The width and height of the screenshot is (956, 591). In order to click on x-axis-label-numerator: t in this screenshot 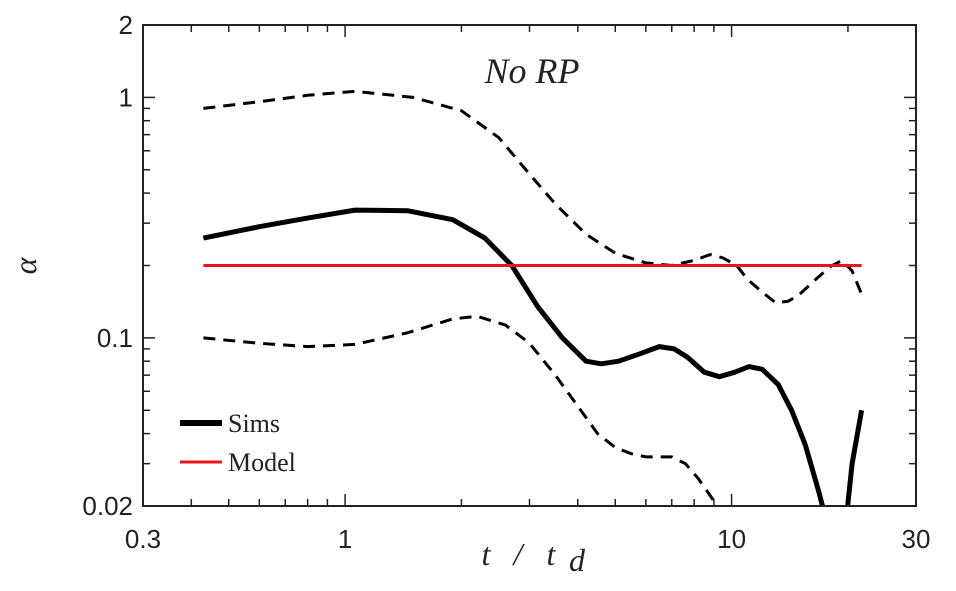, I will do `click(487, 554)`.